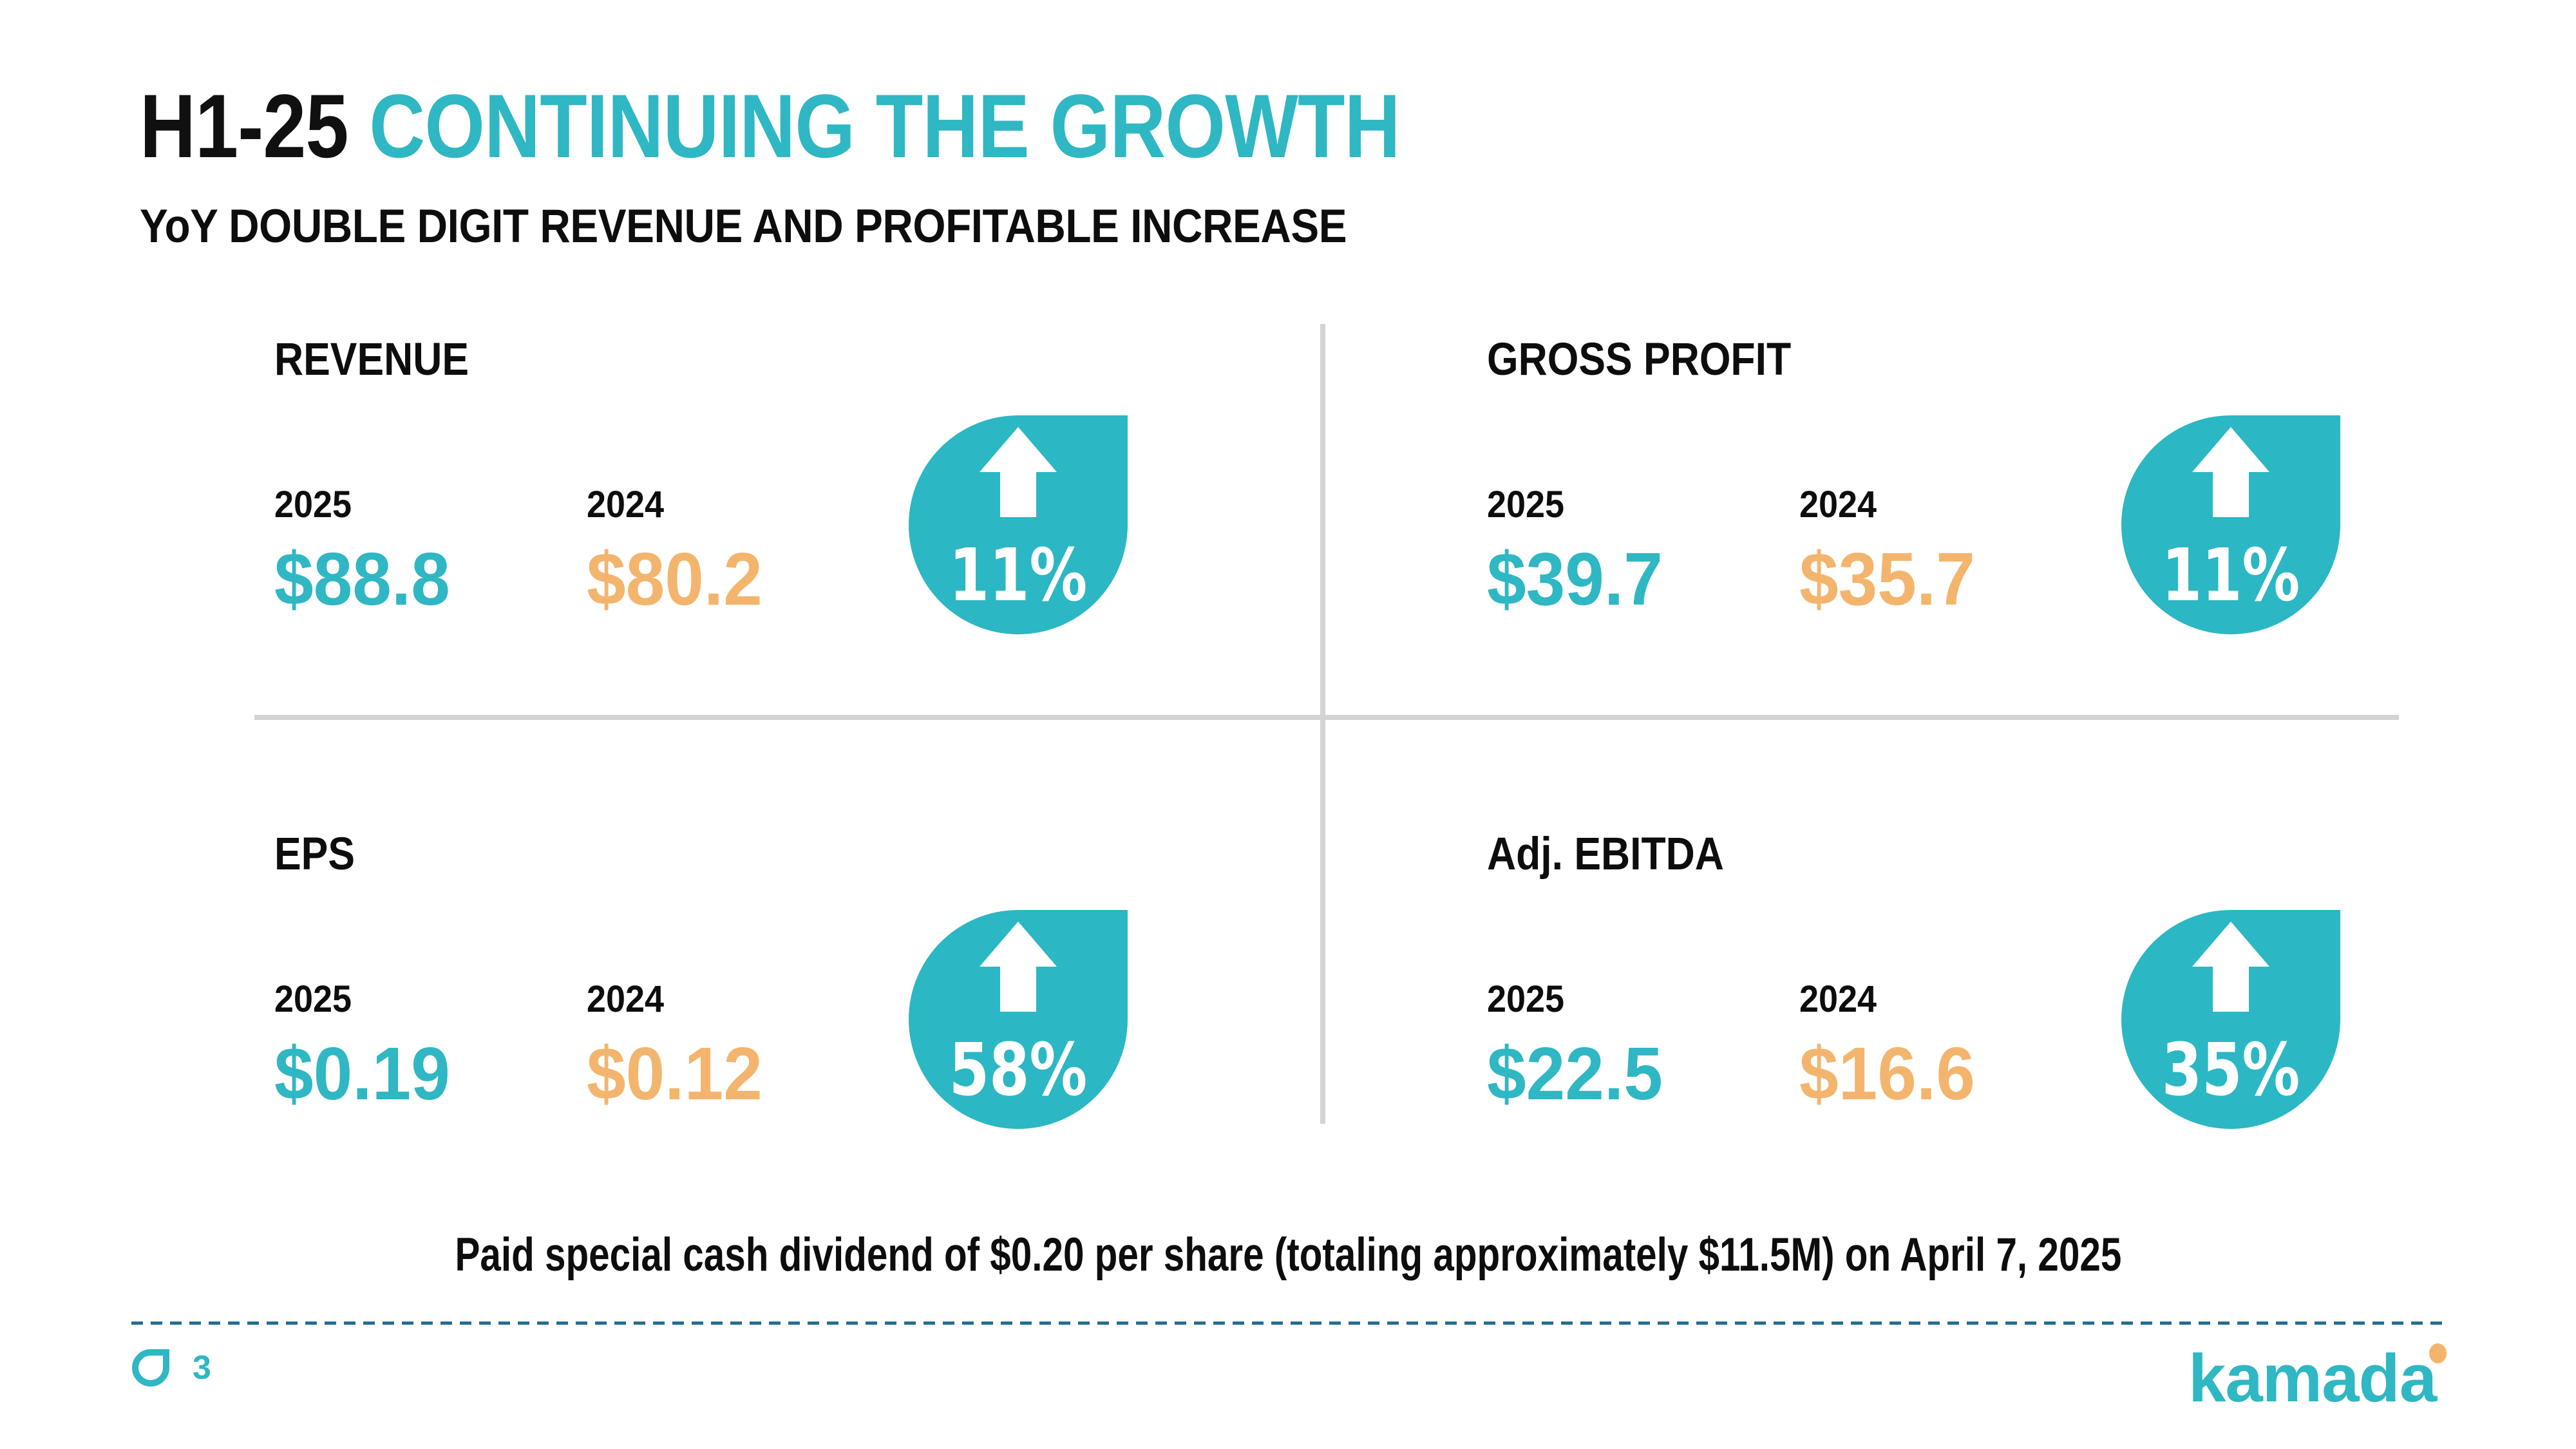  What do you see at coordinates (2231, 1019) in the screenshot?
I see `change-badge: 35%` at bounding box center [2231, 1019].